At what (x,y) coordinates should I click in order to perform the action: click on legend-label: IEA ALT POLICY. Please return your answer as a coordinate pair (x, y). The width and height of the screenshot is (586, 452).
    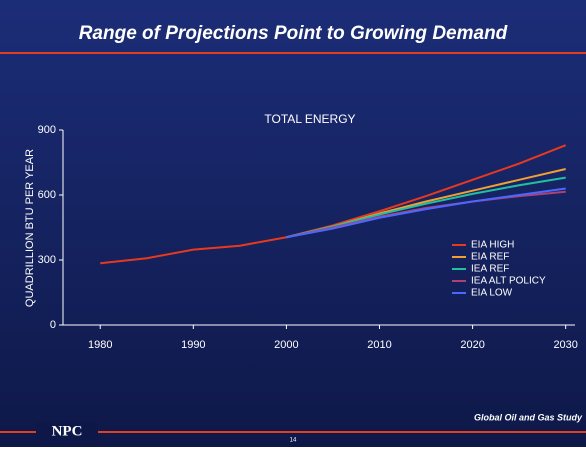
    Looking at the image, I should click on (508, 281).